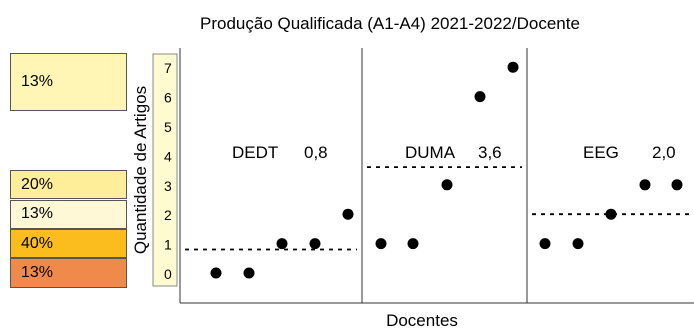 This screenshot has height=331, width=694. What do you see at coordinates (255, 152) in the screenshot?
I see `group-name-label: DEDT` at bounding box center [255, 152].